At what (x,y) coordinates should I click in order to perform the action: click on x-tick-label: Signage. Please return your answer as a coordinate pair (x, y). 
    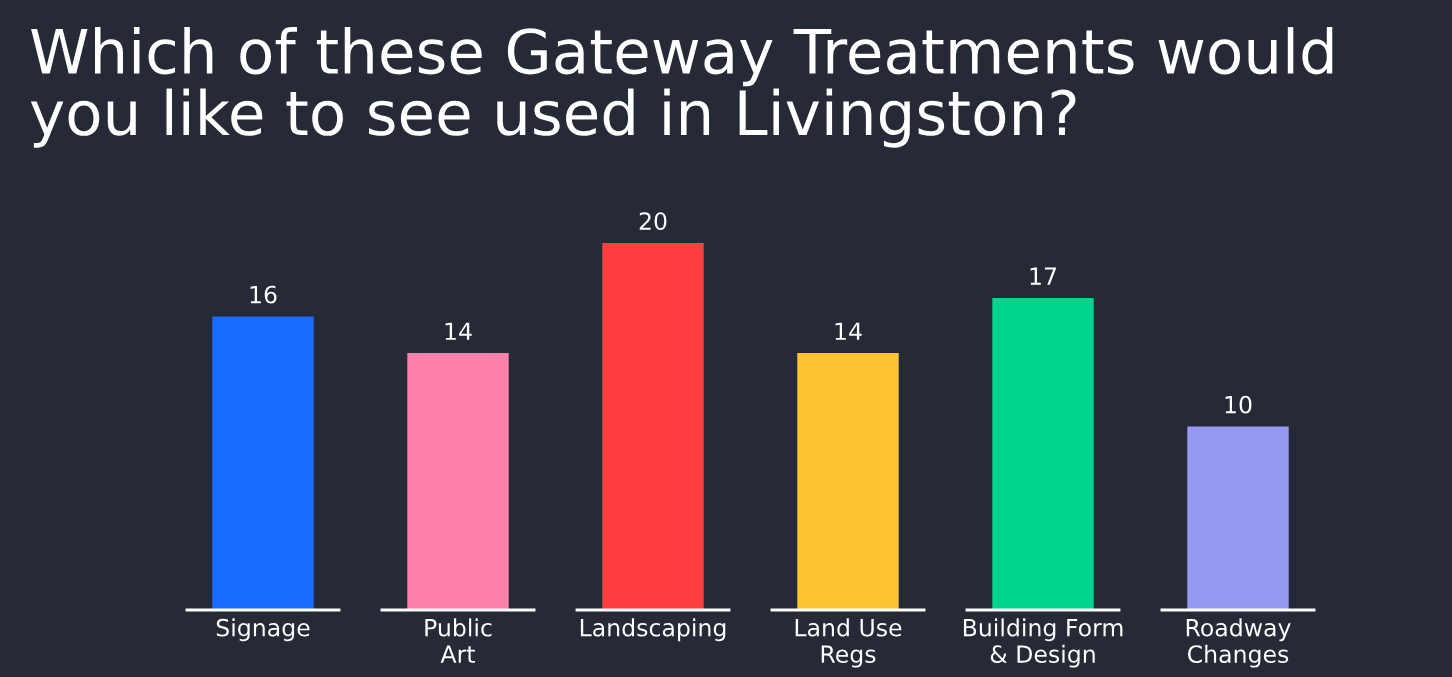
    Looking at the image, I should click on (263, 630).